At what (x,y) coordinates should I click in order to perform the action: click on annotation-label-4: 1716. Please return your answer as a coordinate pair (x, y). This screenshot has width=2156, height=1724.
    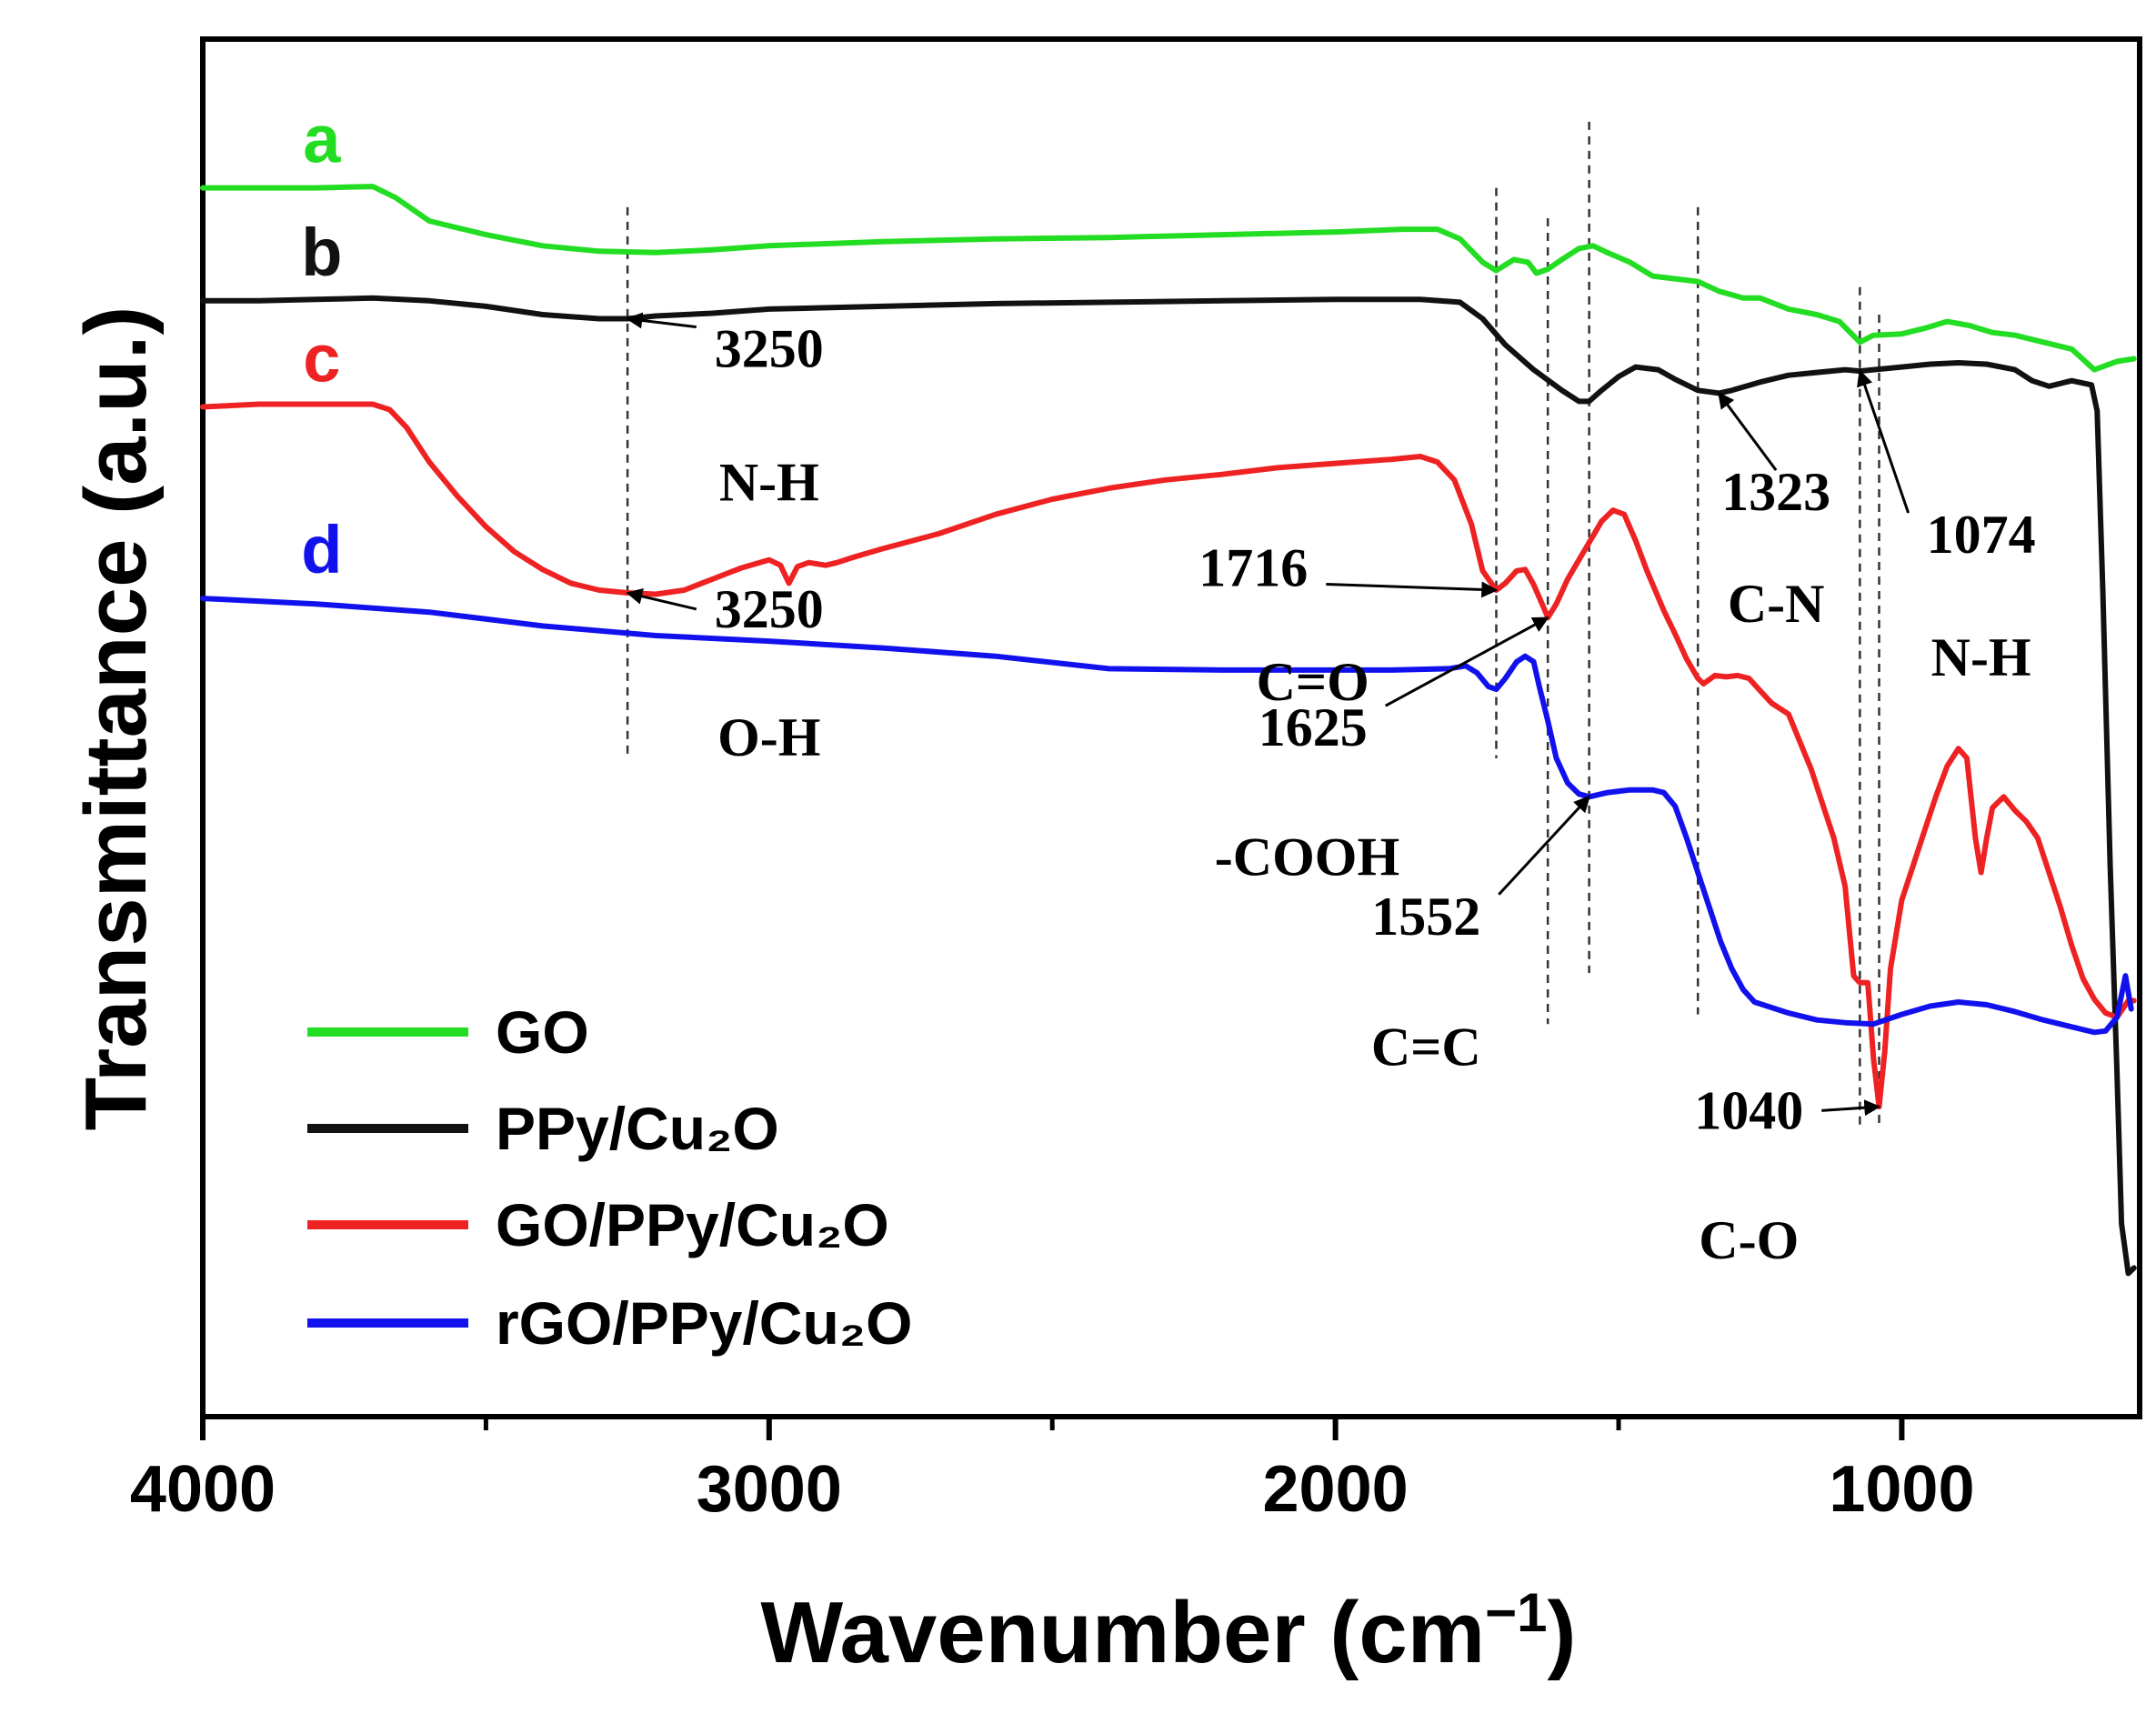
    Looking at the image, I should click on (1253, 567).